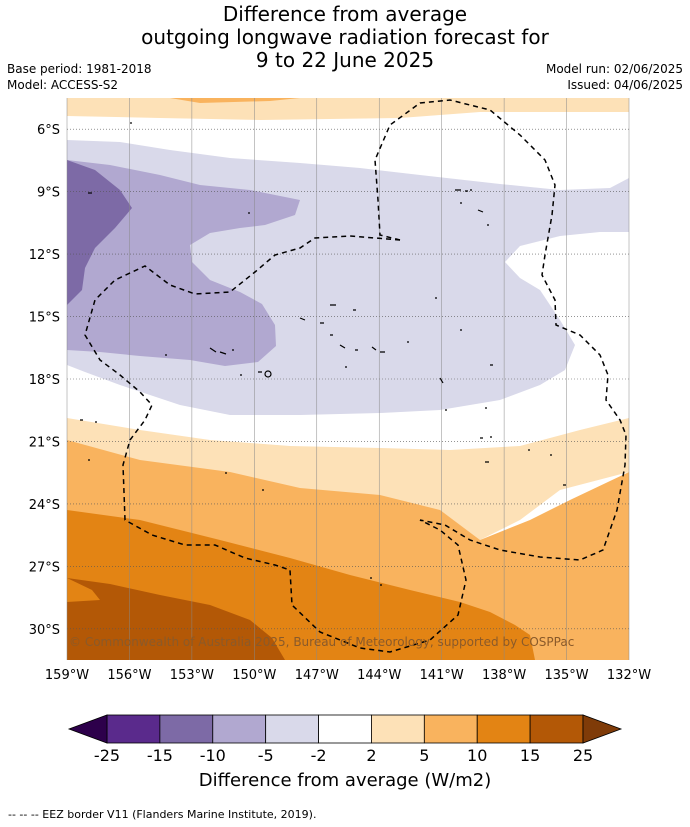 The image size is (690, 827). I want to click on lat-tick-label: 9°S, so click(48, 193).